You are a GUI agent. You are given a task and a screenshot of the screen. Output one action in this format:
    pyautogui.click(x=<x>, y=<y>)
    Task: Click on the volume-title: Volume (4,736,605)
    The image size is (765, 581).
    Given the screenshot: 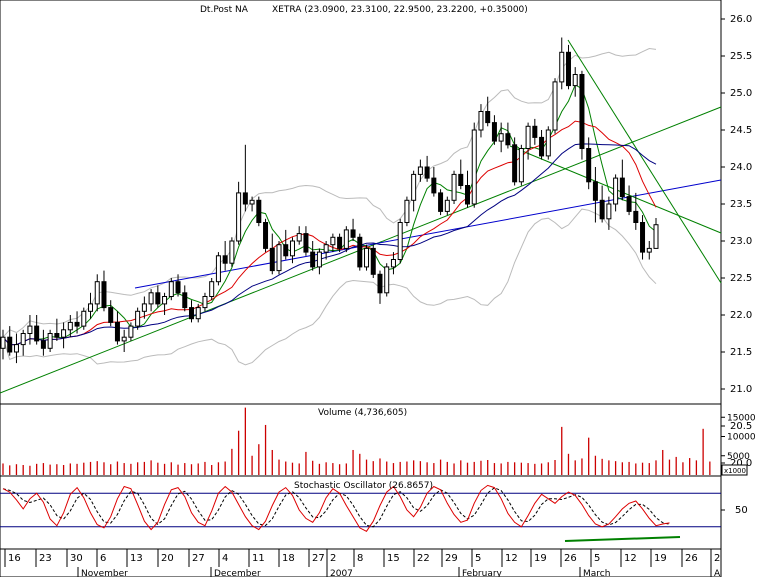 What is the action you would take?
    pyautogui.click(x=362, y=413)
    